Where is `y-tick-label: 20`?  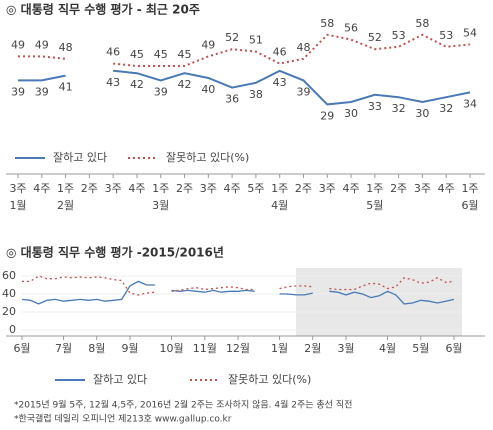 y-tick-label: 20 is located at coordinates (9, 311).